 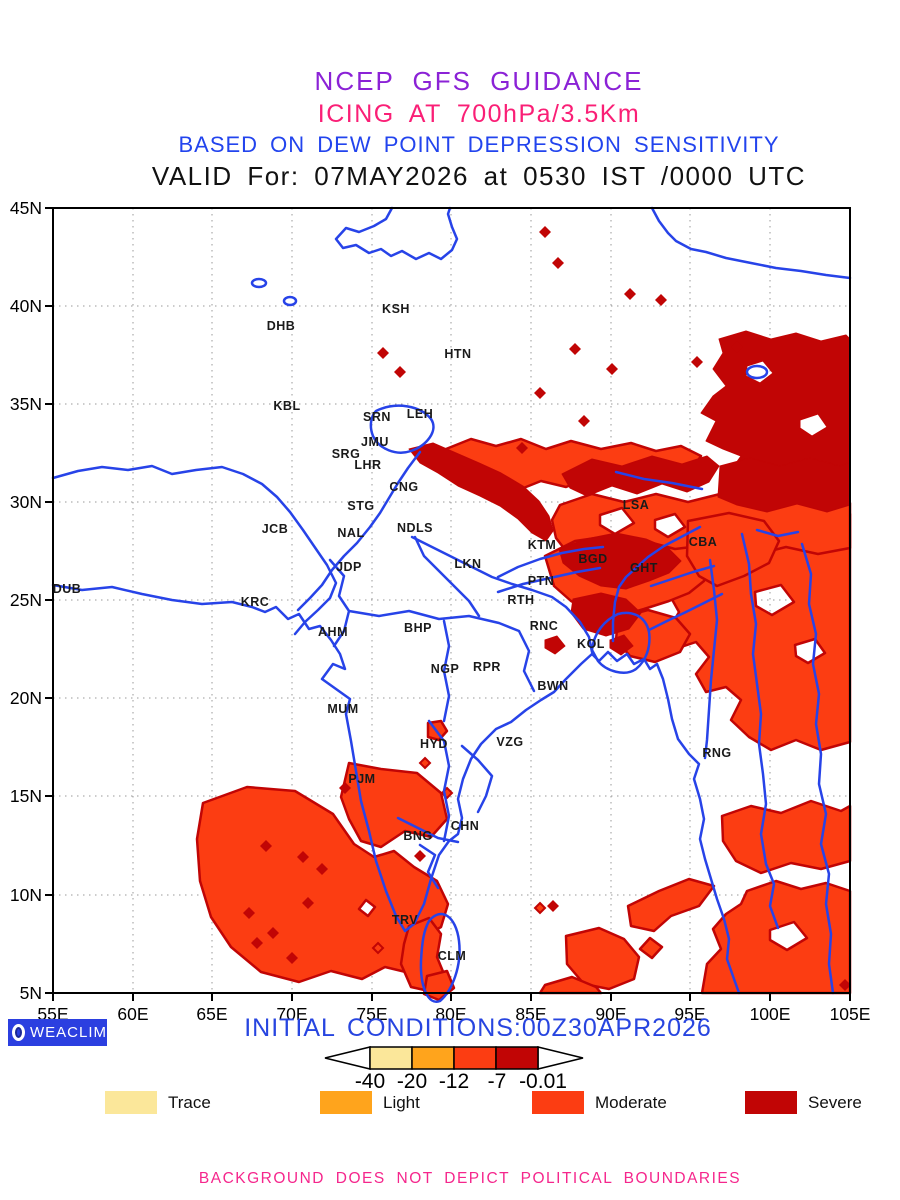 I want to click on colorbar-label--7: -7, so click(x=497, y=1081).